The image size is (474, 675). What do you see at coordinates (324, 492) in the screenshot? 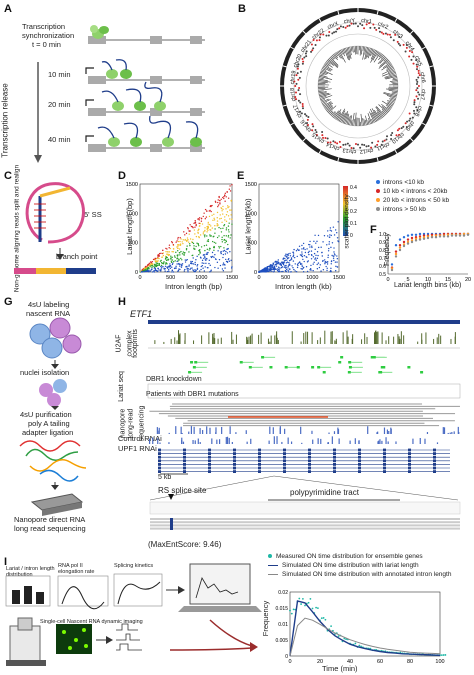
I see `ppt-label: polypyrimidine tract` at bounding box center [324, 492].